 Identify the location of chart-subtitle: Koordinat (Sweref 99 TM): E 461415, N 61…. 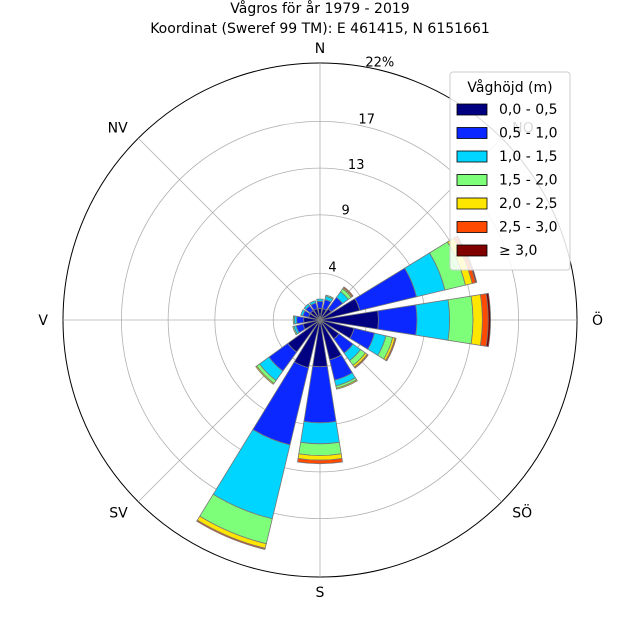
(320, 29).